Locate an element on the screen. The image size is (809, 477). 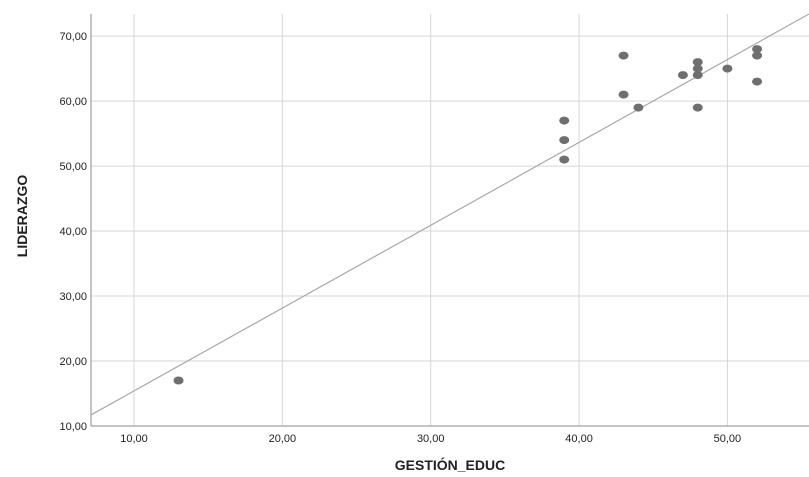
x-tick-label: 50,00 is located at coordinates (728, 439).